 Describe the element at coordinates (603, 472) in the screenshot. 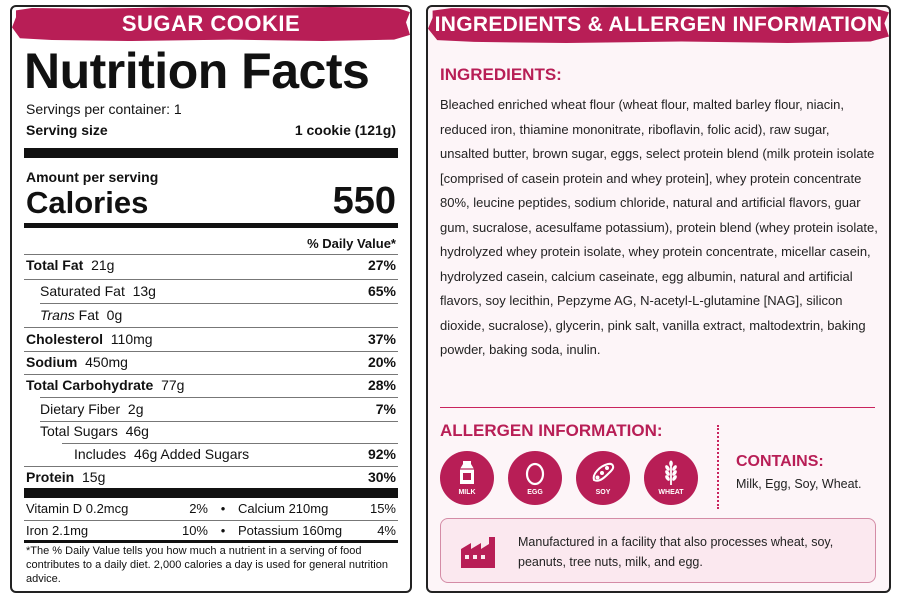

I see `soybean-icon` at that location.